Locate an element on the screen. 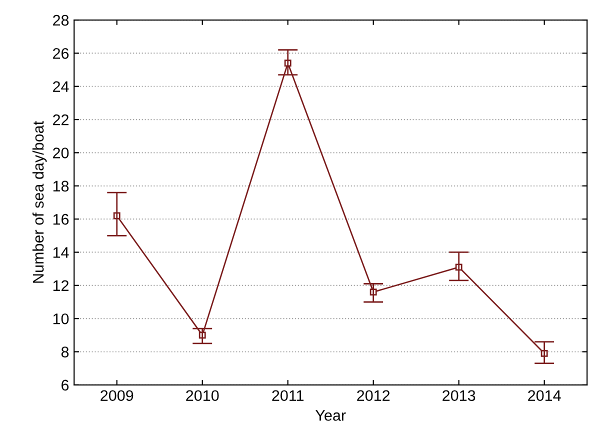 The width and height of the screenshot is (593, 445). y-tick-label: 28 is located at coordinates (61, 20).